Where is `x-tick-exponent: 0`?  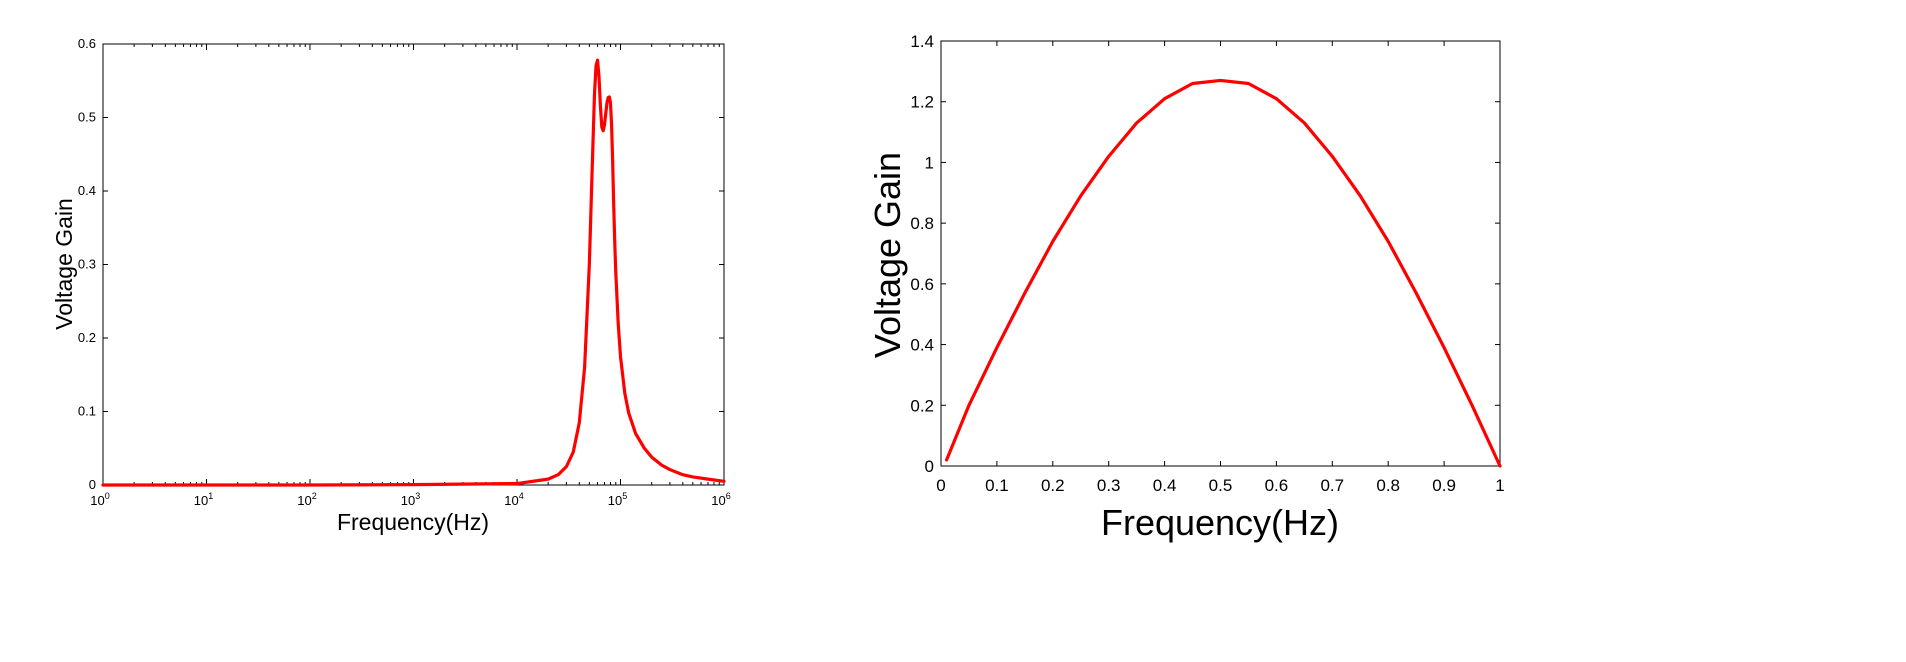 x-tick-exponent: 0 is located at coordinates (107, 496).